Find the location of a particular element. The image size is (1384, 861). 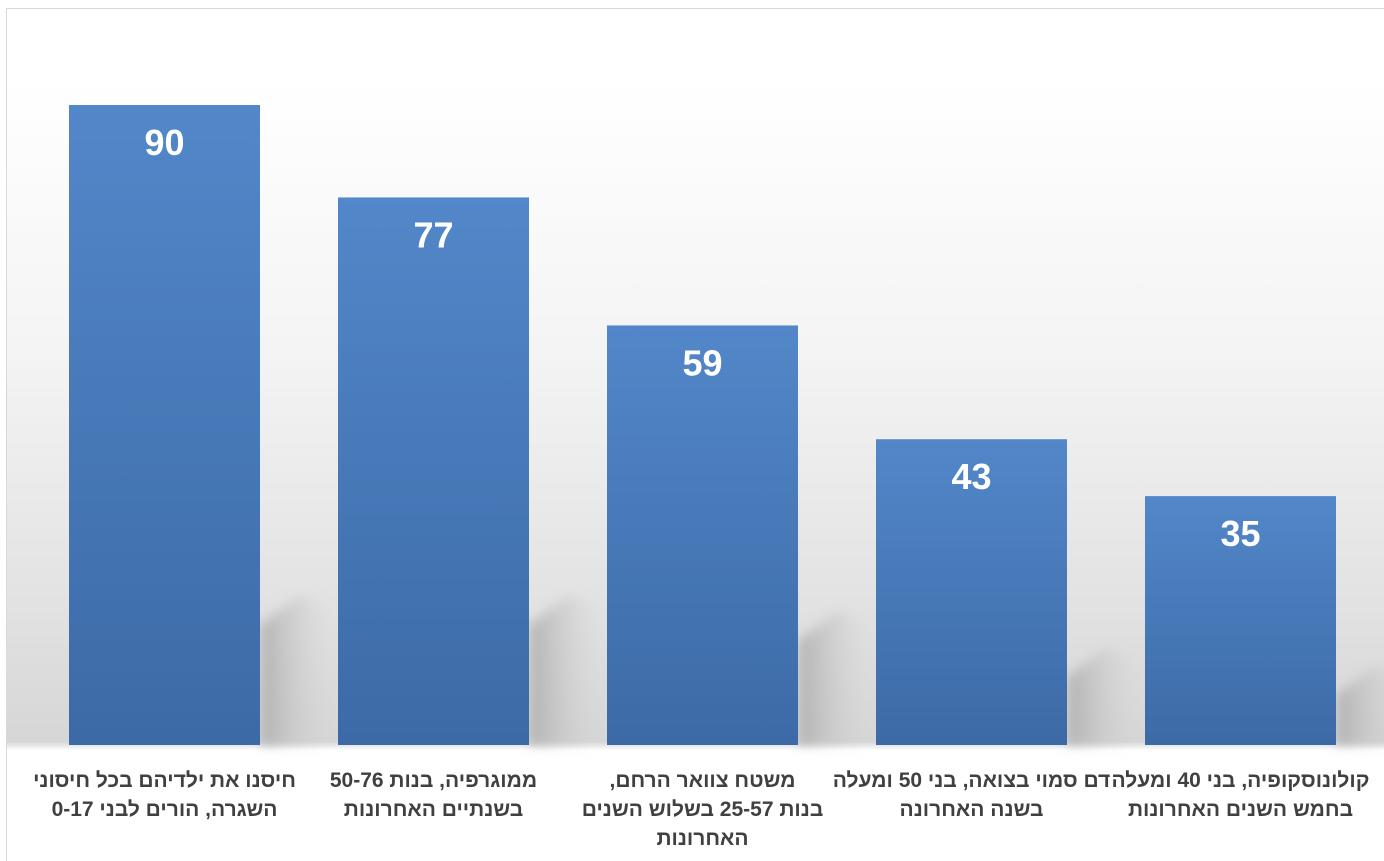

category-label: ממוגרפיה, בנות 50-76 בשנתיים האחרונות is located at coordinates (433, 795).